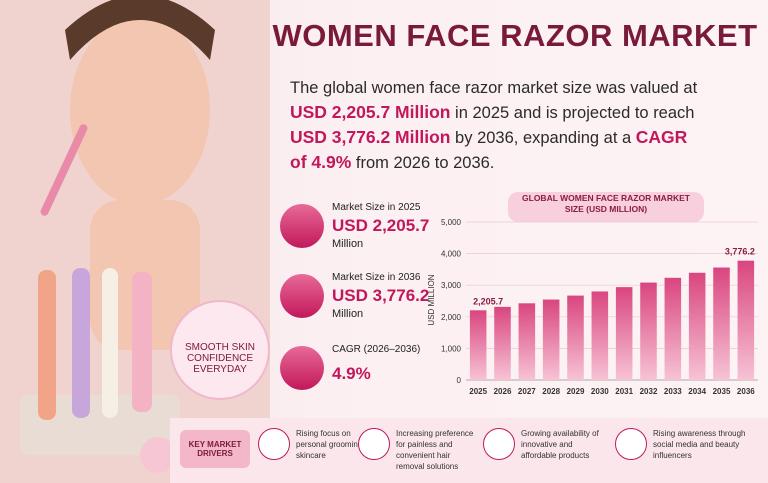 This screenshot has width=768, height=483. I want to click on intro-segment: by 2036, expanding at a, so click(543, 138).